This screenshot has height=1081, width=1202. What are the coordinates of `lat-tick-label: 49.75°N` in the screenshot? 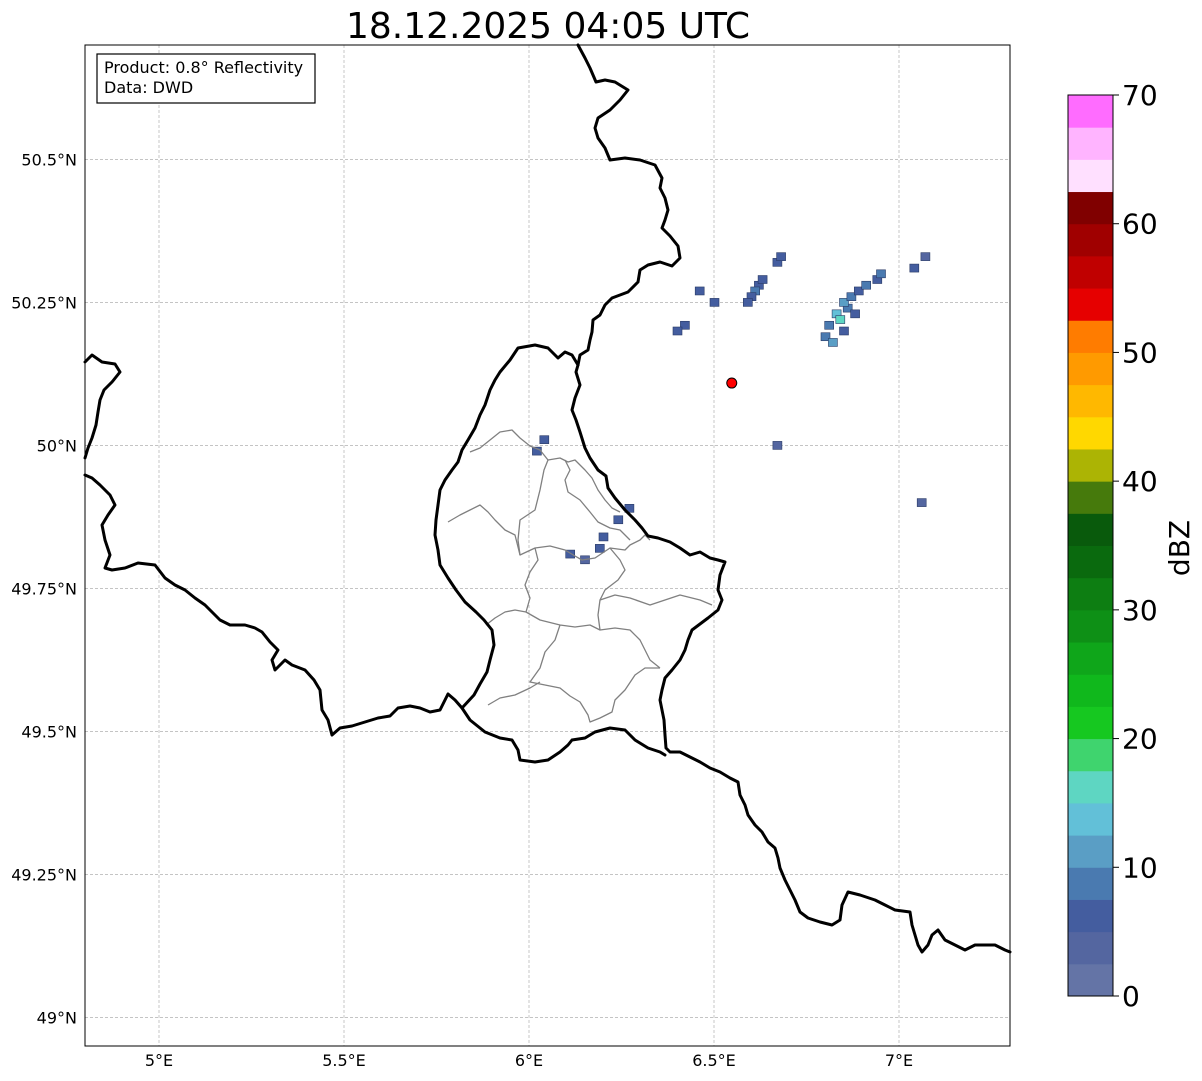 It's located at (44, 588).